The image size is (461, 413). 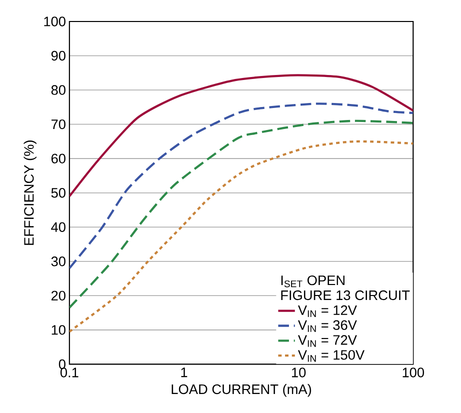 I want to click on x-tick-label: 1, so click(x=184, y=373).